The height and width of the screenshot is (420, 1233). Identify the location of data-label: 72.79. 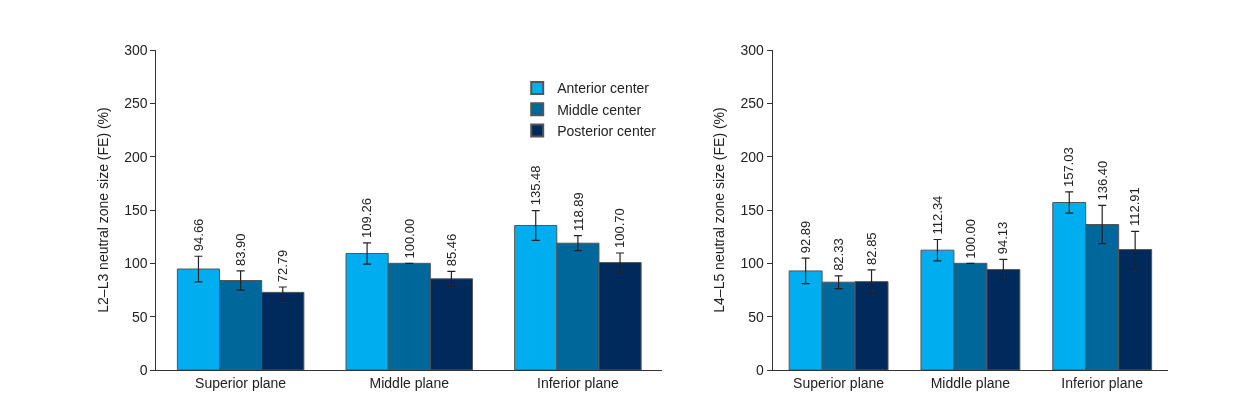
(283, 266).